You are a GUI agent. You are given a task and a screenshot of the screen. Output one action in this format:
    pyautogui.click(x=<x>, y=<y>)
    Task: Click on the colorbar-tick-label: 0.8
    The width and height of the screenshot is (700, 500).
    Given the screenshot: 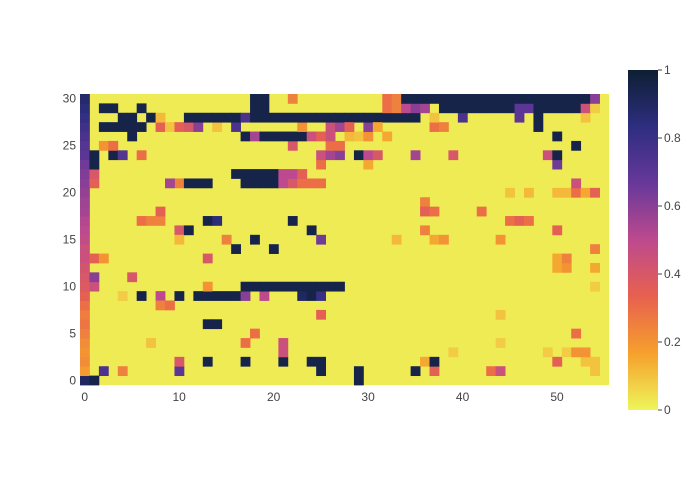 What is the action you would take?
    pyautogui.click(x=672, y=138)
    